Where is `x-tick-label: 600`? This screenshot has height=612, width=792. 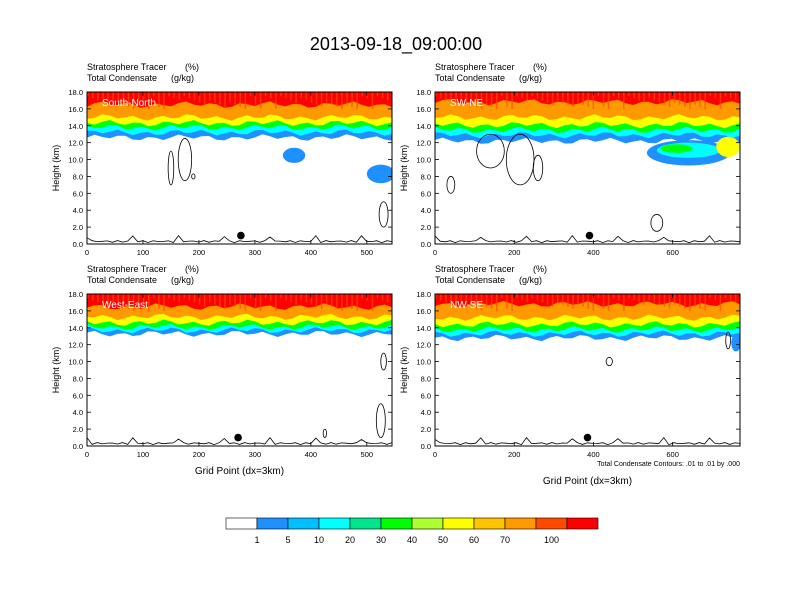
x-tick-label: 600 is located at coordinates (672, 454).